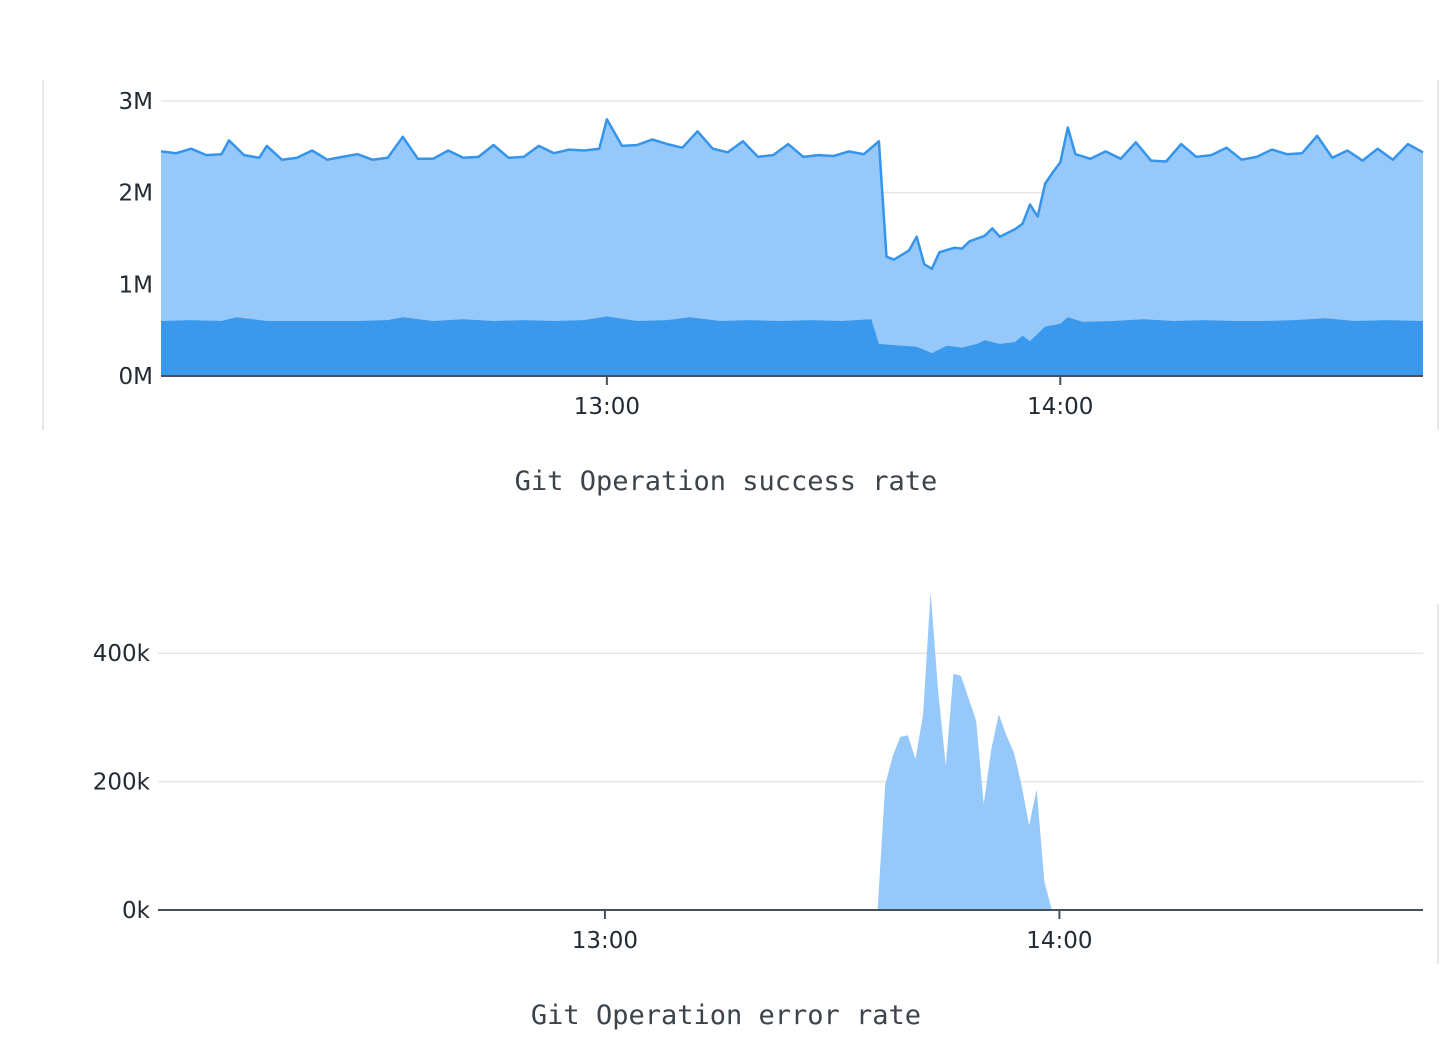 Image resolution: width=1452 pixels, height=1062 pixels. Describe the element at coordinates (136, 194) in the screenshot. I see `y-tick-label: 2M` at that location.